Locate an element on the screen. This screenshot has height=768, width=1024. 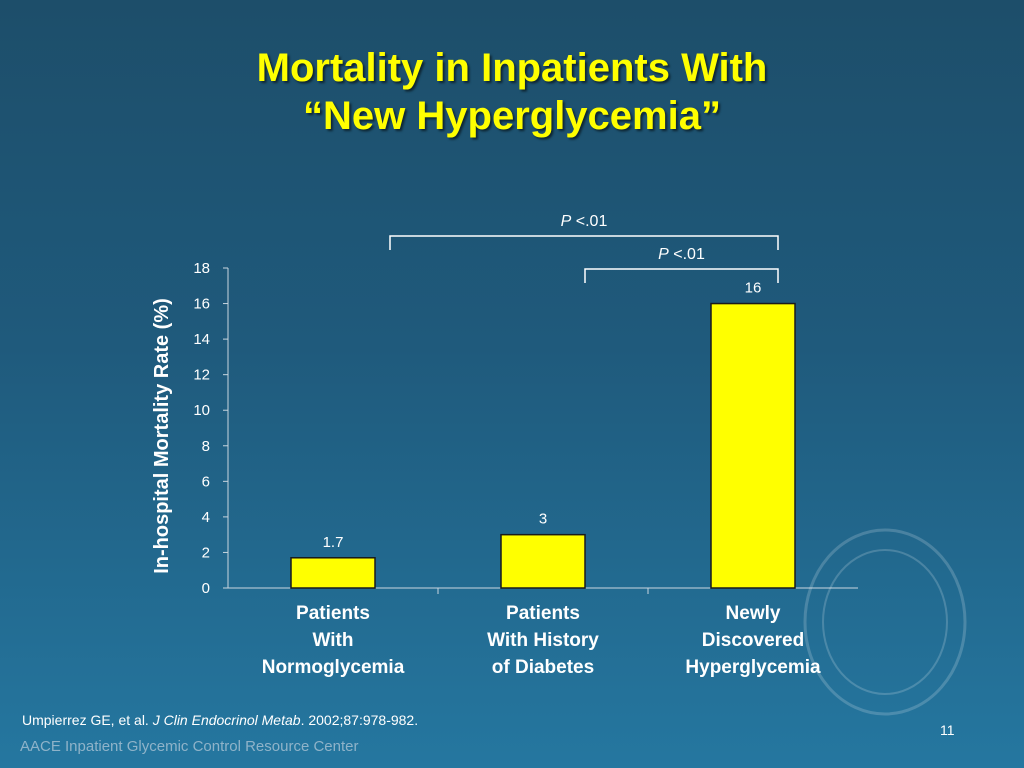
x-category-label: of Diabetes is located at coordinates (543, 667).